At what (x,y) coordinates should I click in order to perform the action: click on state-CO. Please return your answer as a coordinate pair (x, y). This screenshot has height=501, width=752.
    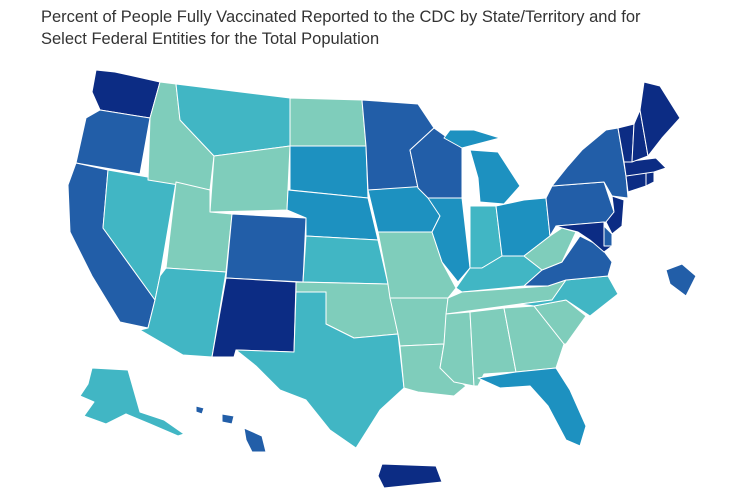
    Looking at the image, I should click on (266, 248).